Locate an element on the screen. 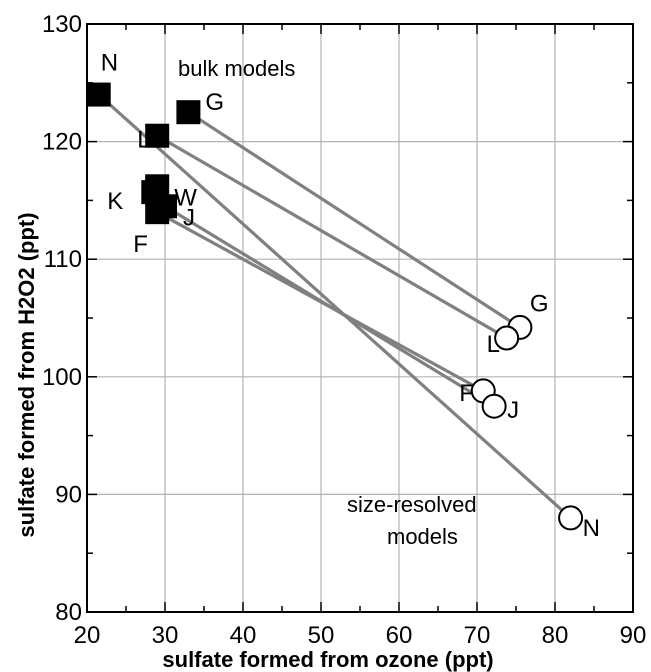 The height and width of the screenshot is (672, 651). bulk-label-G: G is located at coordinates (214, 102).